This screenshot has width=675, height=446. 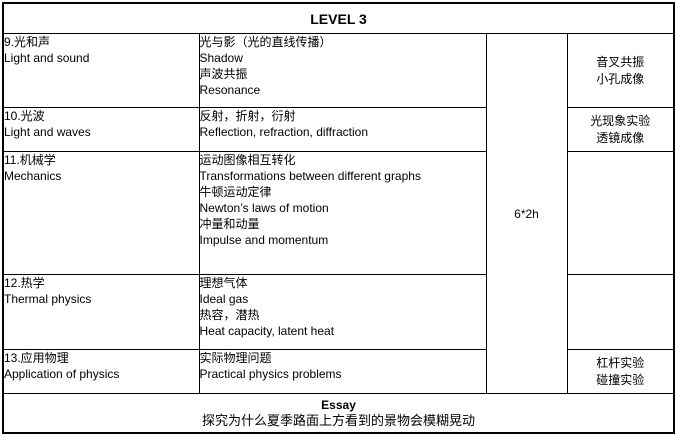 I want to click on experiments-cell: 音叉共振 小孔成像, so click(x=620, y=70).